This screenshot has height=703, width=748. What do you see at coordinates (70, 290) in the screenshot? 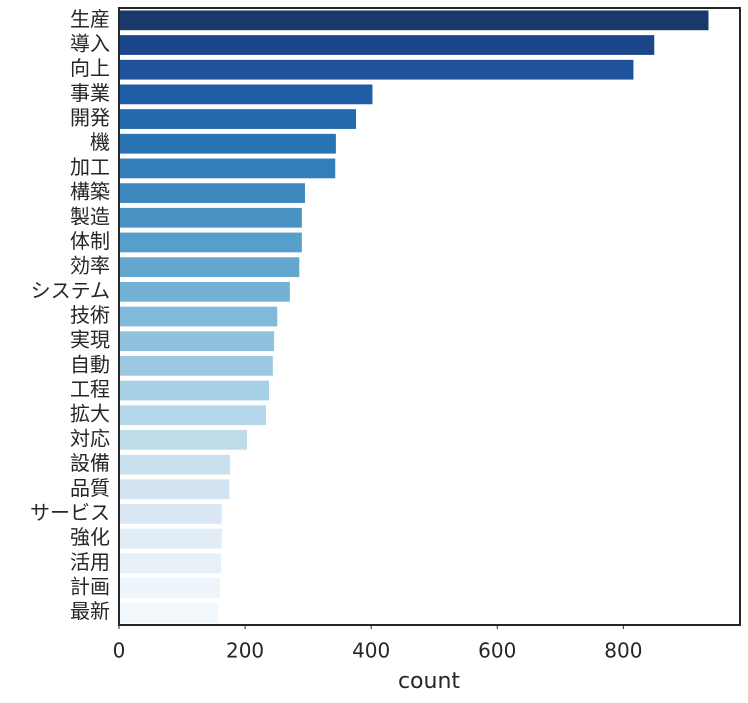
I see `y-tick-label: システム` at bounding box center [70, 290].